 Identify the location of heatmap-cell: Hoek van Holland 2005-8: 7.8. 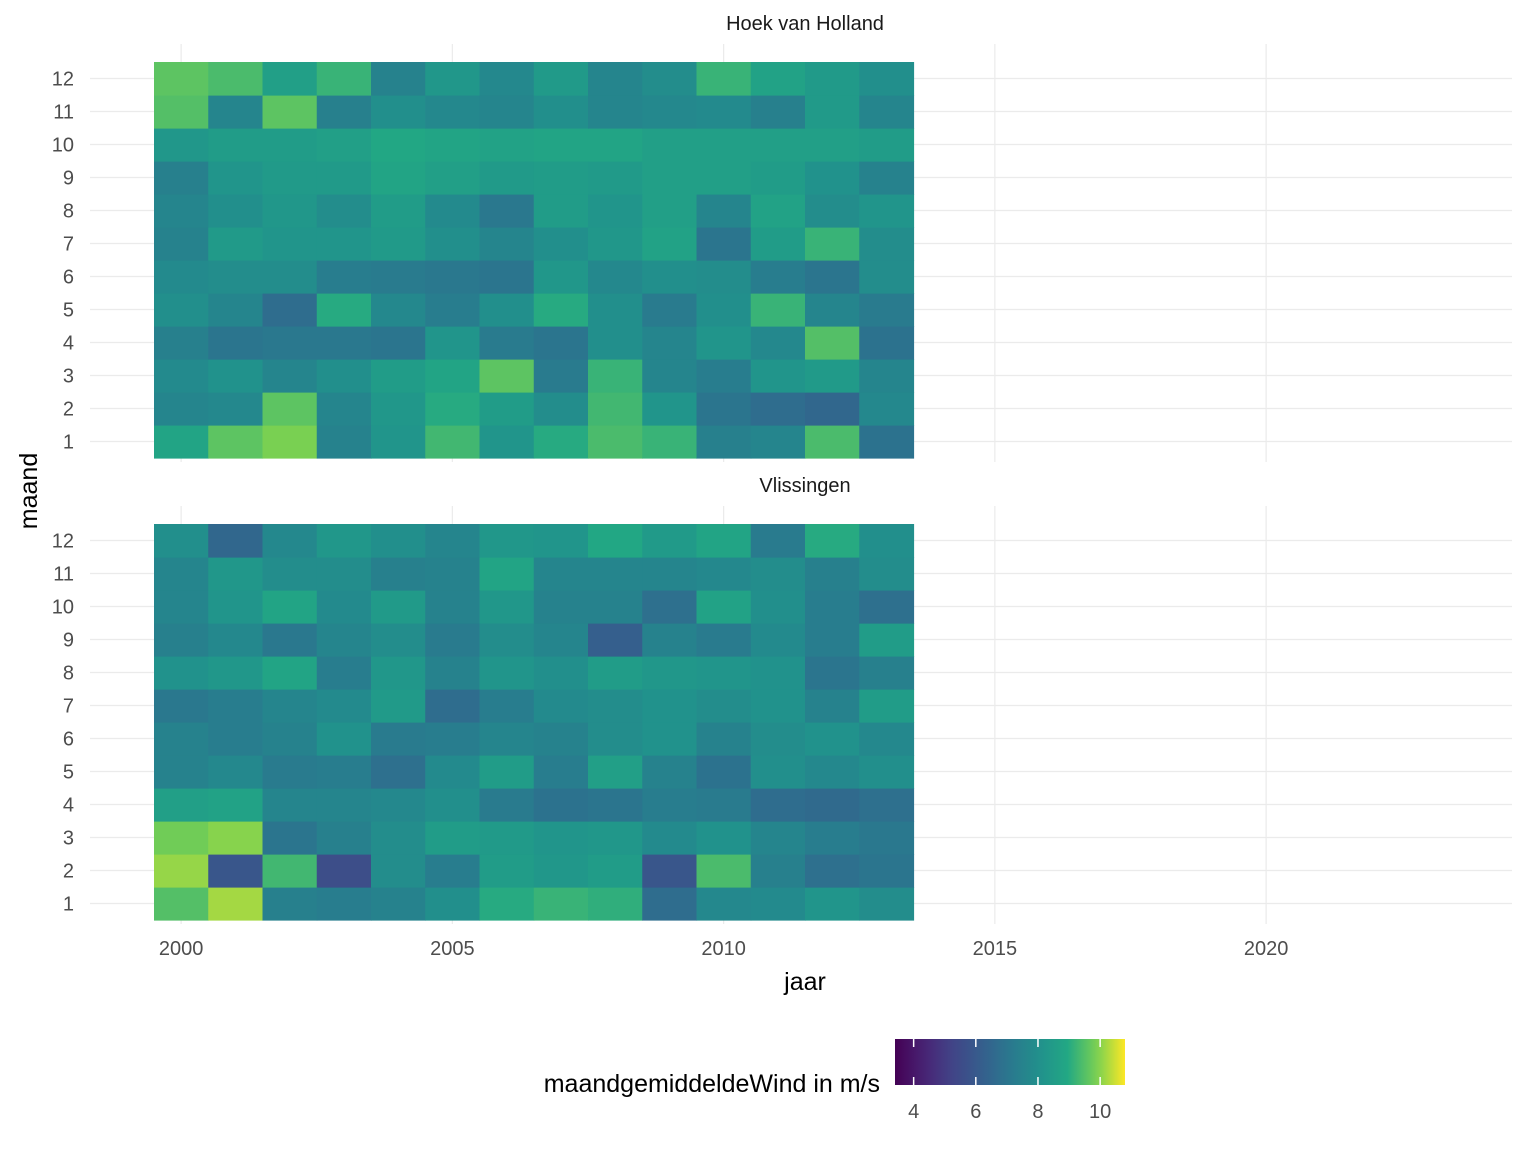
(453, 211).